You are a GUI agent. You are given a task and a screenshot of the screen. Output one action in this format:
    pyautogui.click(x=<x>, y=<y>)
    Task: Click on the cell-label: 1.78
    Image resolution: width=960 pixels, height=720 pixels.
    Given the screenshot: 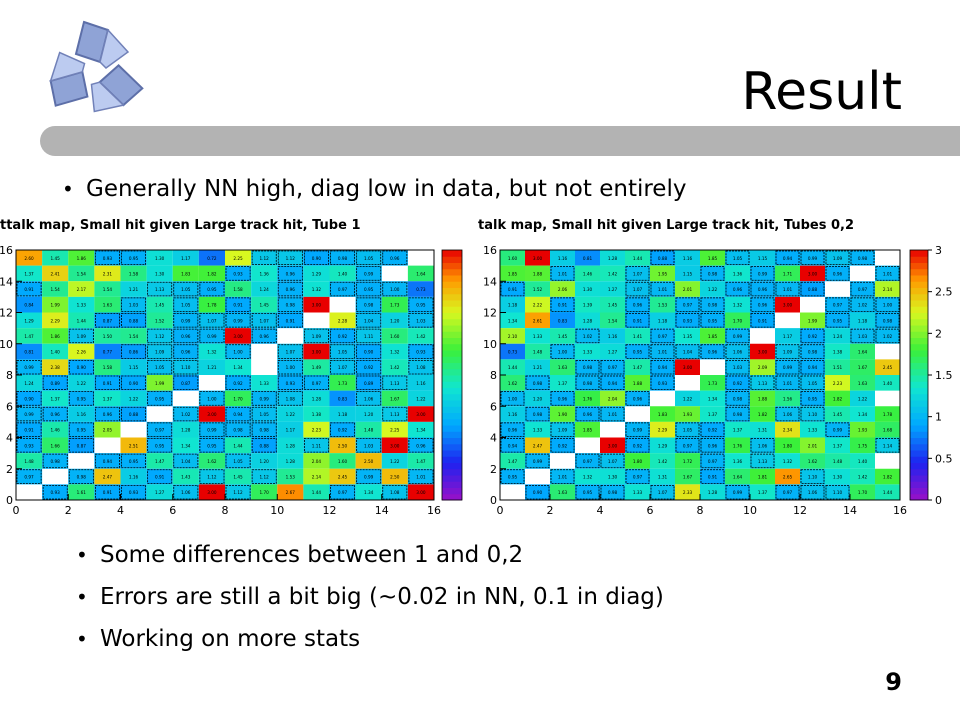 What is the action you would take?
    pyautogui.click(x=888, y=414)
    